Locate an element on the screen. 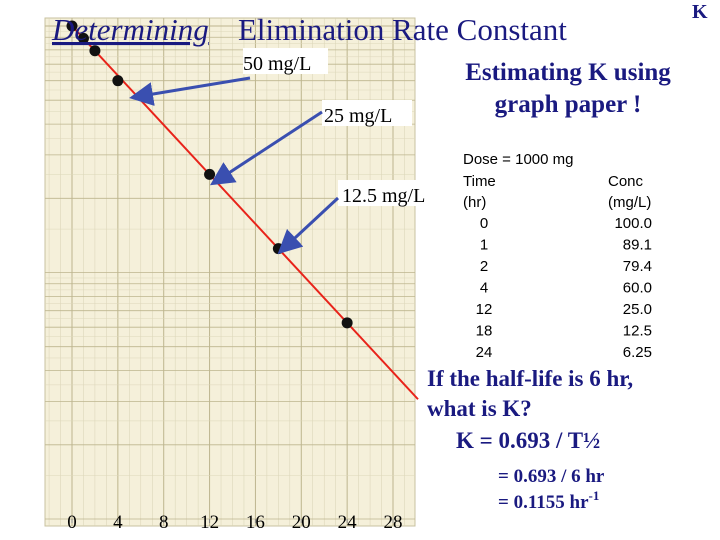 Image resolution: width=720 pixels, height=540 pixels. formula-text: = 0.1155 hr is located at coordinates (543, 502).